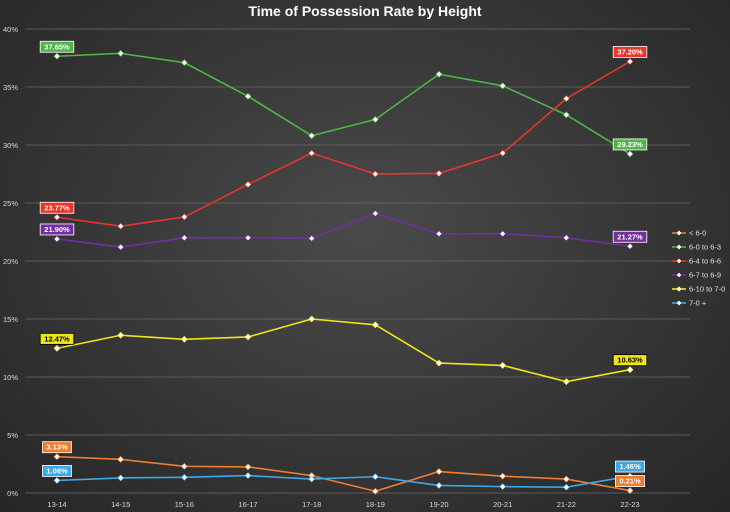  Describe the element at coordinates (438, 504) in the screenshot. I see `x-tick-label: 19-20` at that location.